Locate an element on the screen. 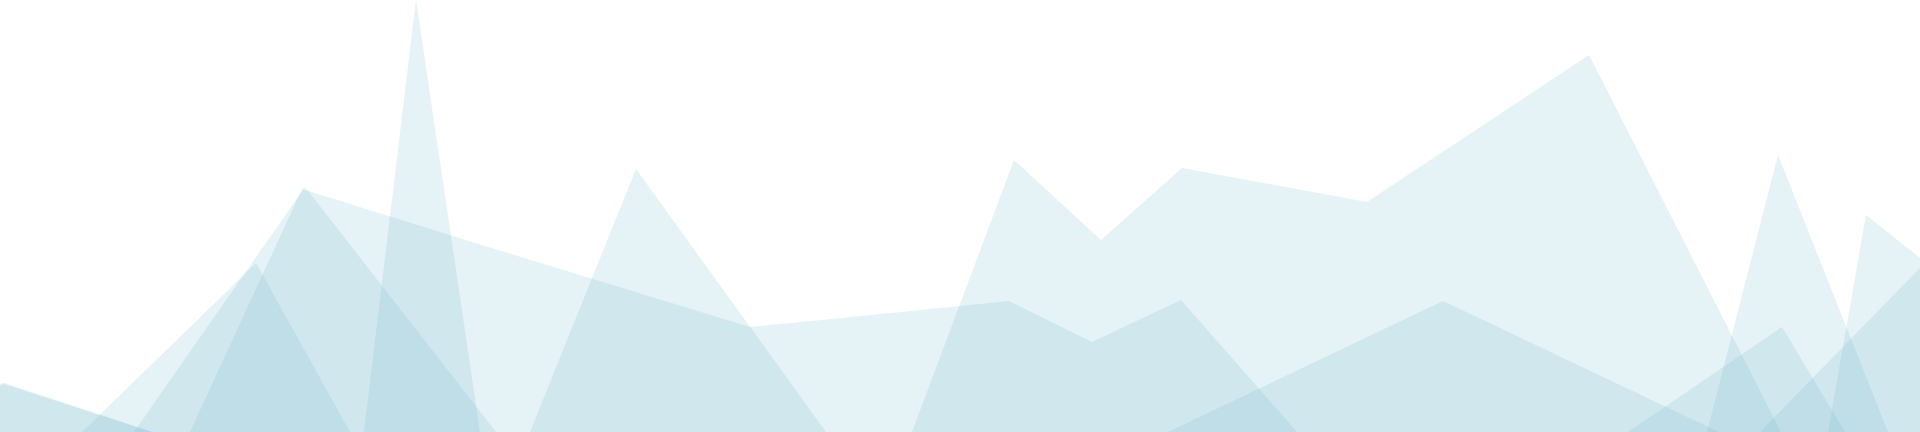  back-mountain-left-peak is located at coordinates (76, 408).